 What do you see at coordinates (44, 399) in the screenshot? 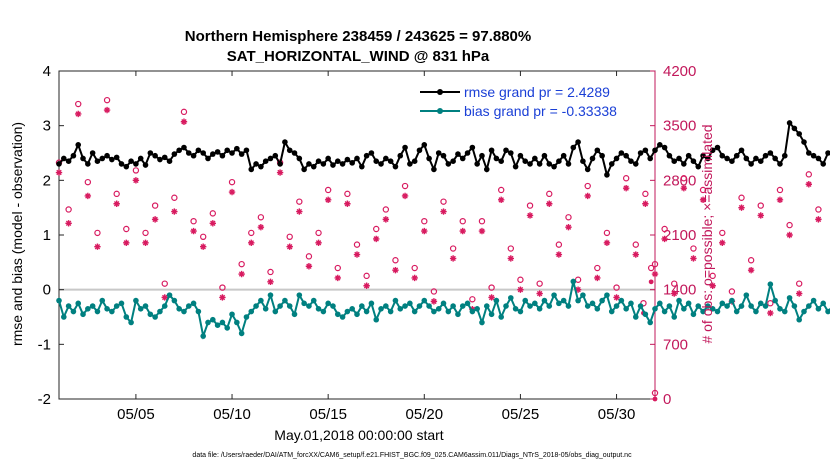
I see `y-tick-label: -2` at bounding box center [44, 399].